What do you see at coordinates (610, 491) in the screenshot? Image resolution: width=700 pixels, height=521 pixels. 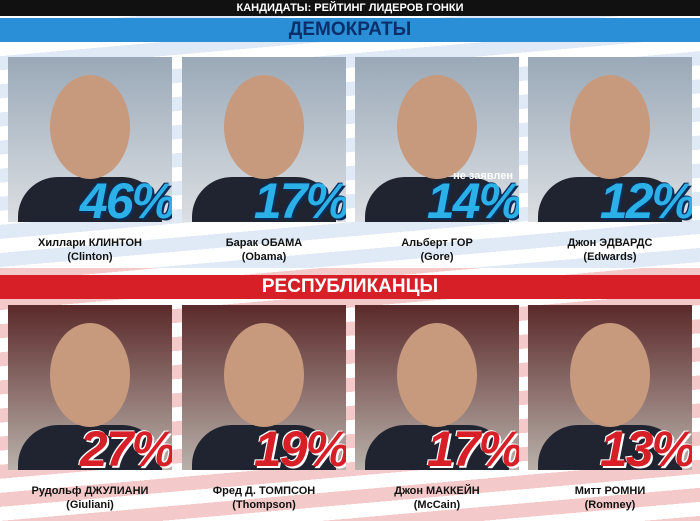 I see `candidate-name: Митт РОМНИ` at bounding box center [610, 491].